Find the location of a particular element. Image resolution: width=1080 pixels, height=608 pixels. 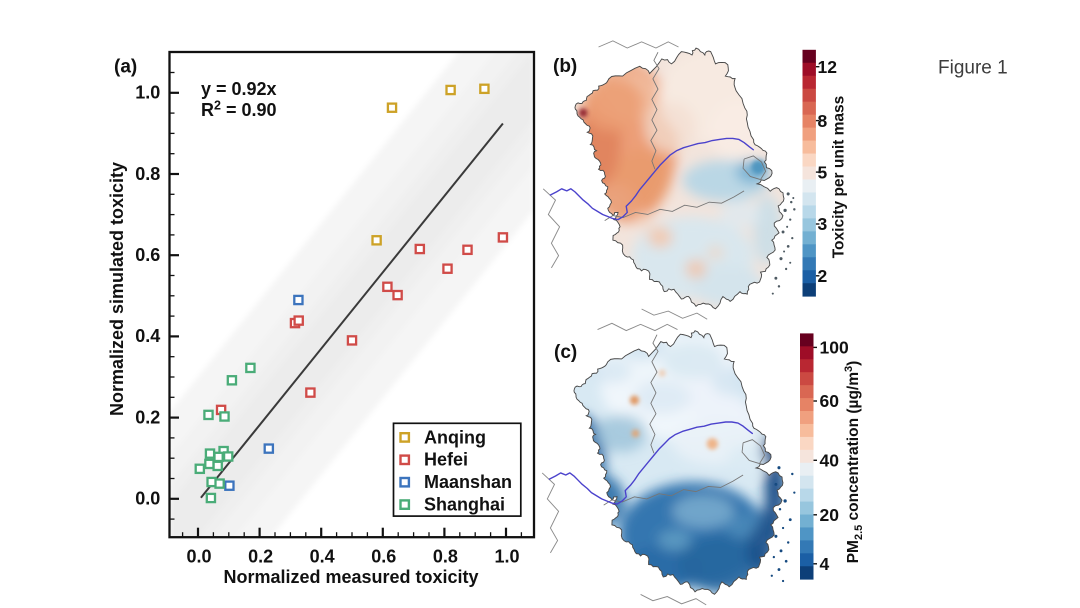

svg-text: Maanshan is located at coordinates (468, 482).